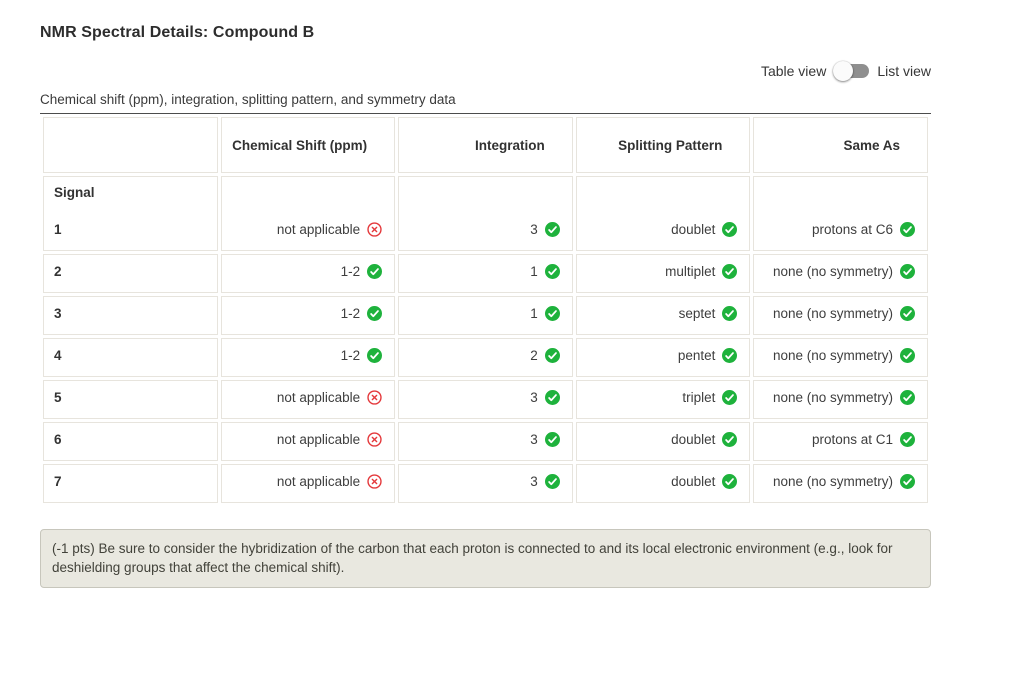 The width and height of the screenshot is (1013, 680). I want to click on chemical-shift-column-header: Chemical Shift (ppm), so click(308, 145).